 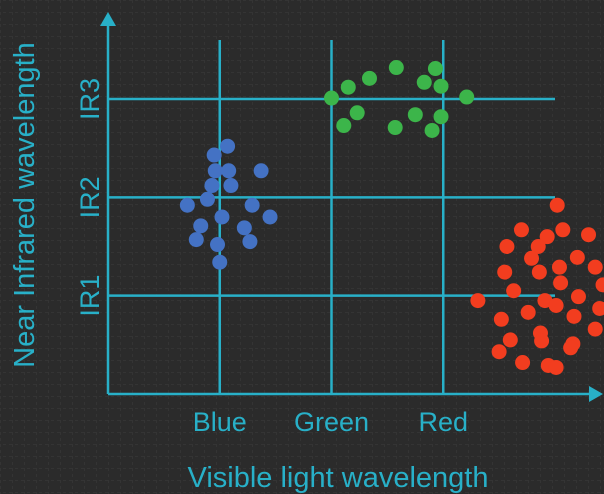 I want to click on x-tick-label-green: Green, so click(x=331, y=422).